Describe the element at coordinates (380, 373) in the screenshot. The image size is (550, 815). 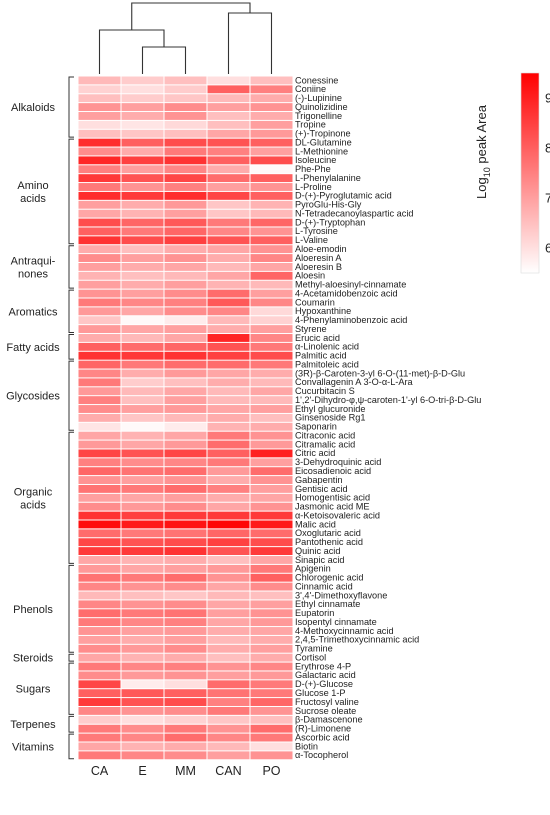
I see `row-label: (3R)-β-Caroten-3-yl 6-O-(11-met)-β-D-Glu` at that location.